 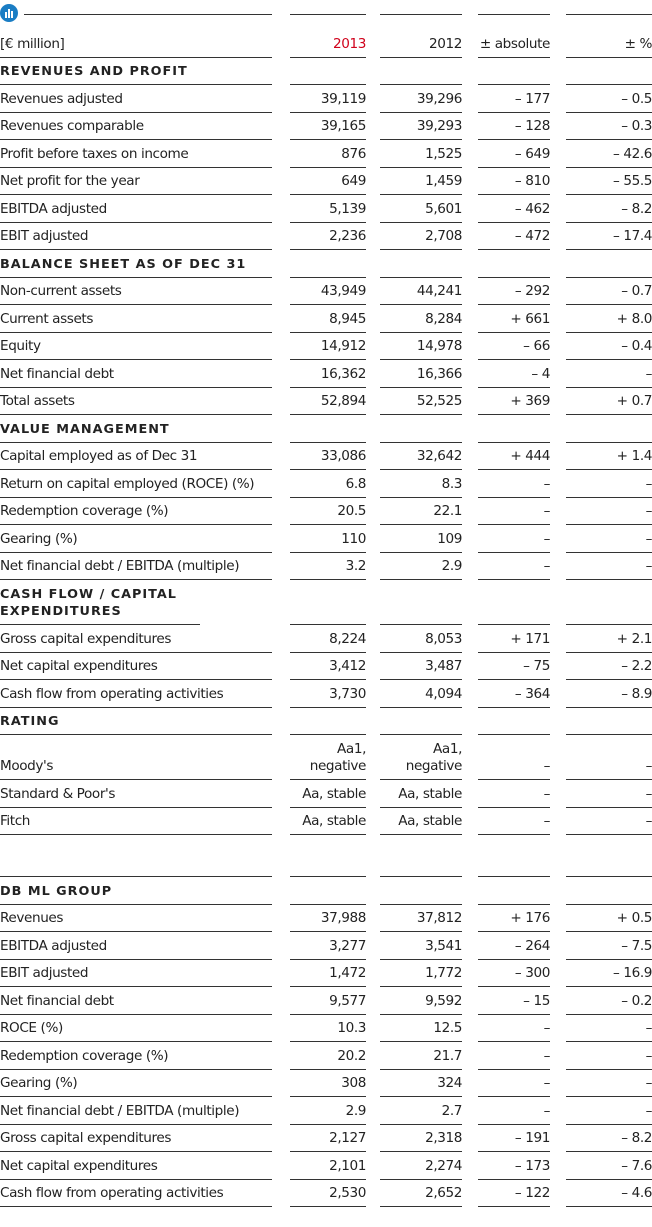 I want to click on value-cell: – 128, so click(x=514, y=126).